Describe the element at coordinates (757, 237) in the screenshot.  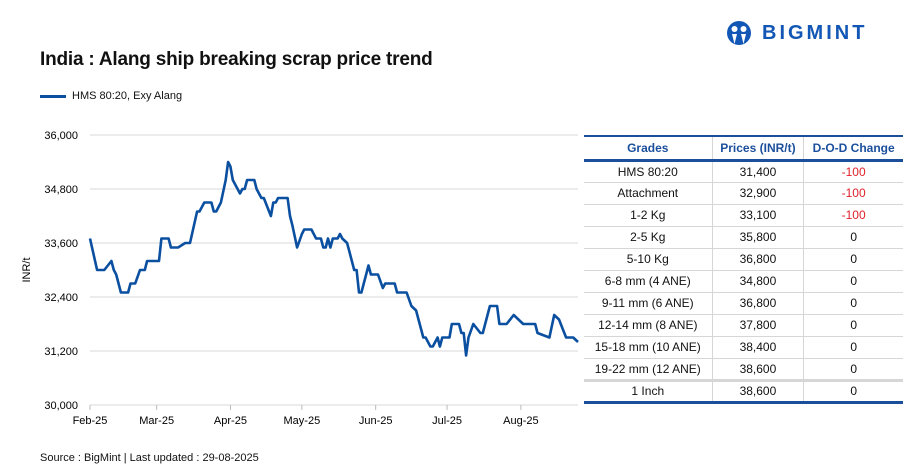
I see `price-cell: 35,800` at that location.